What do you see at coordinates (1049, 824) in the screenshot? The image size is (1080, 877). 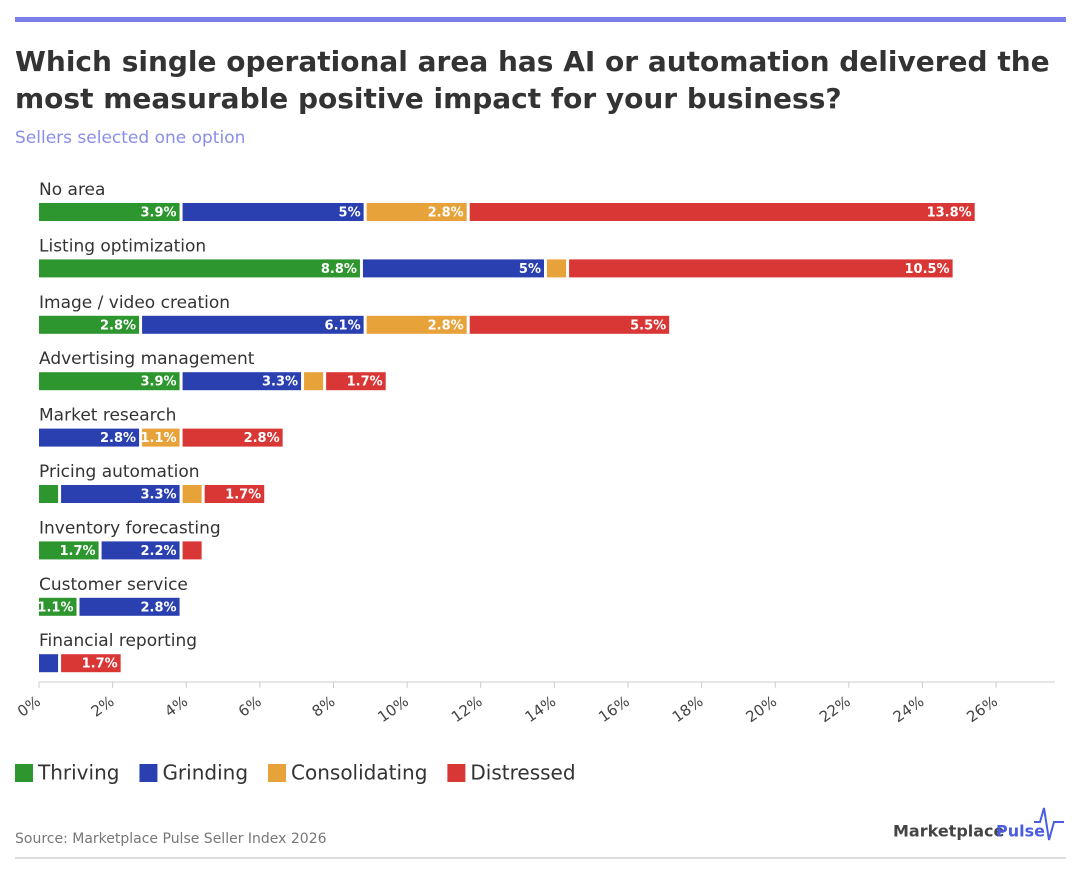 I see `brand-icon` at bounding box center [1049, 824].